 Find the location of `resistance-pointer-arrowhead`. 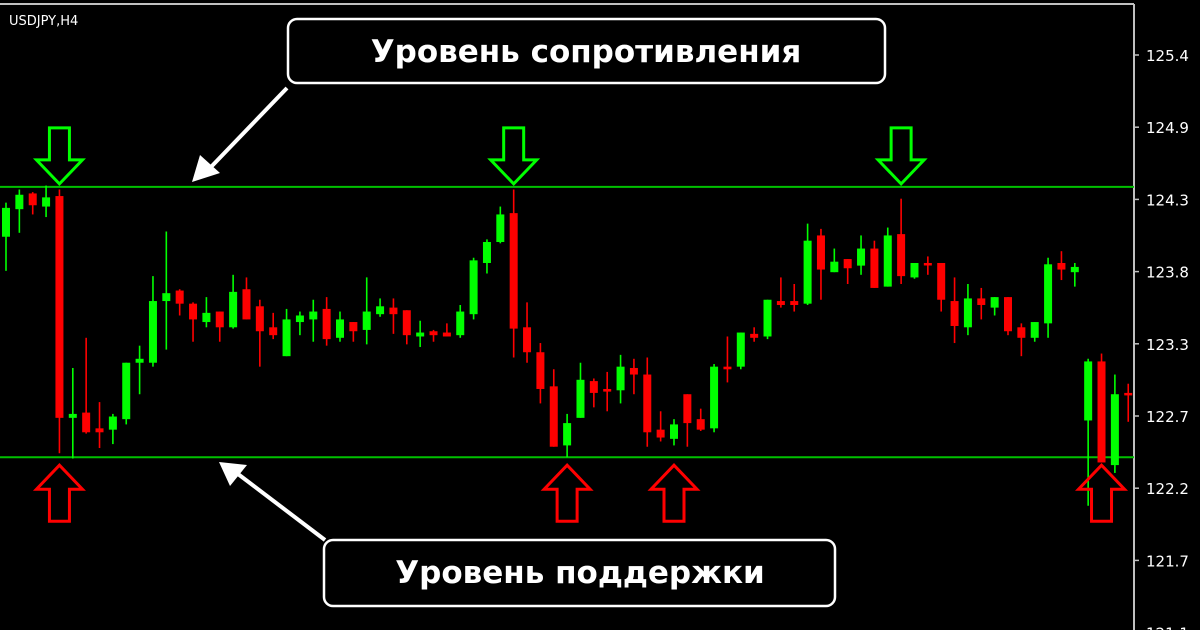

resistance-pointer-arrowhead is located at coordinates (206, 168).